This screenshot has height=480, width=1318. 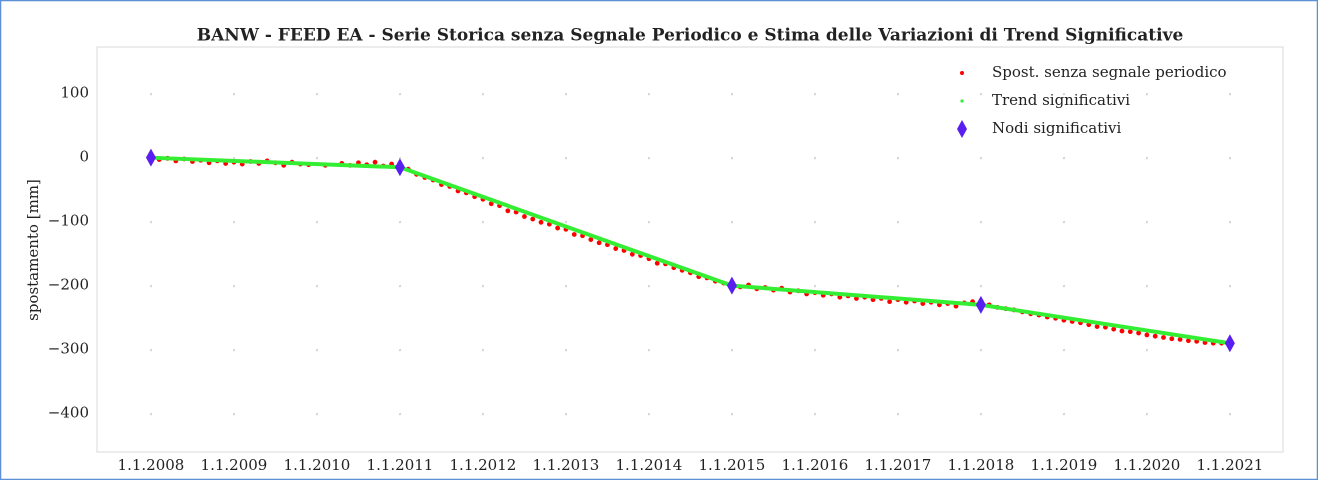 I want to click on x-tick-label: 1.1.2021, so click(x=1229, y=465).